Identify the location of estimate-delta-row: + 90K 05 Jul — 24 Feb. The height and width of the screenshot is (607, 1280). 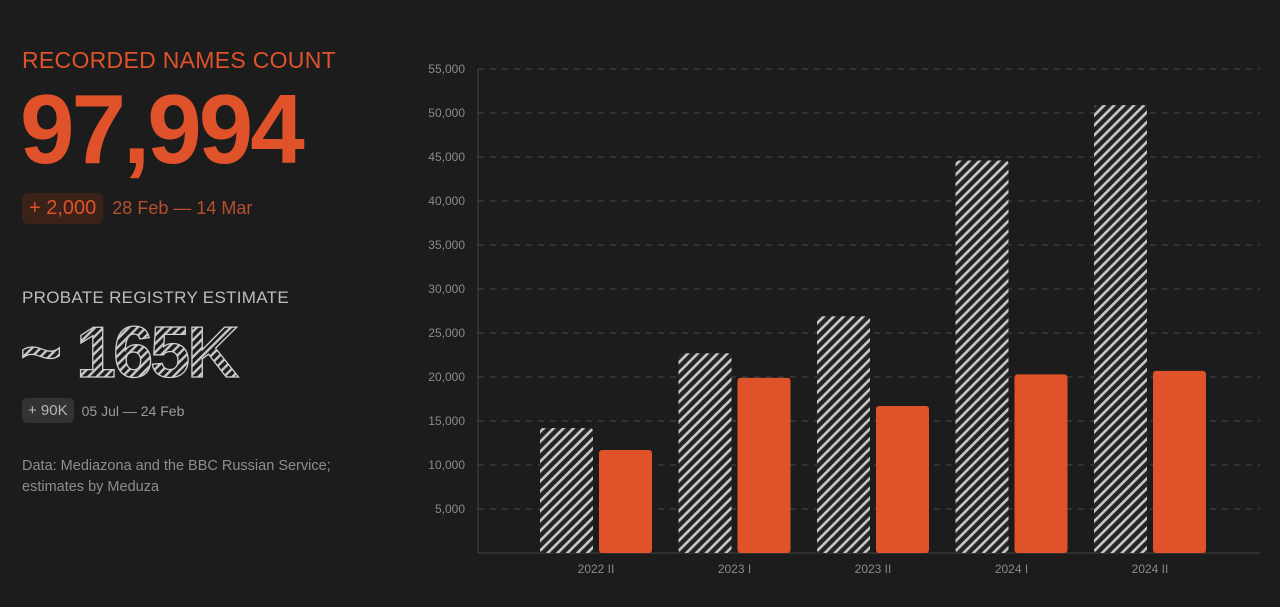
(103, 410).